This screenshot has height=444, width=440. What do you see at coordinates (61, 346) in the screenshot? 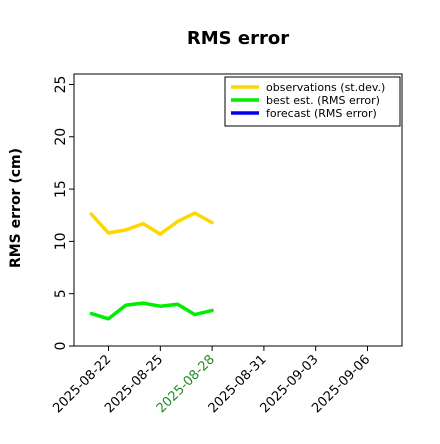
I see `y-tick-label: 0` at bounding box center [61, 346].